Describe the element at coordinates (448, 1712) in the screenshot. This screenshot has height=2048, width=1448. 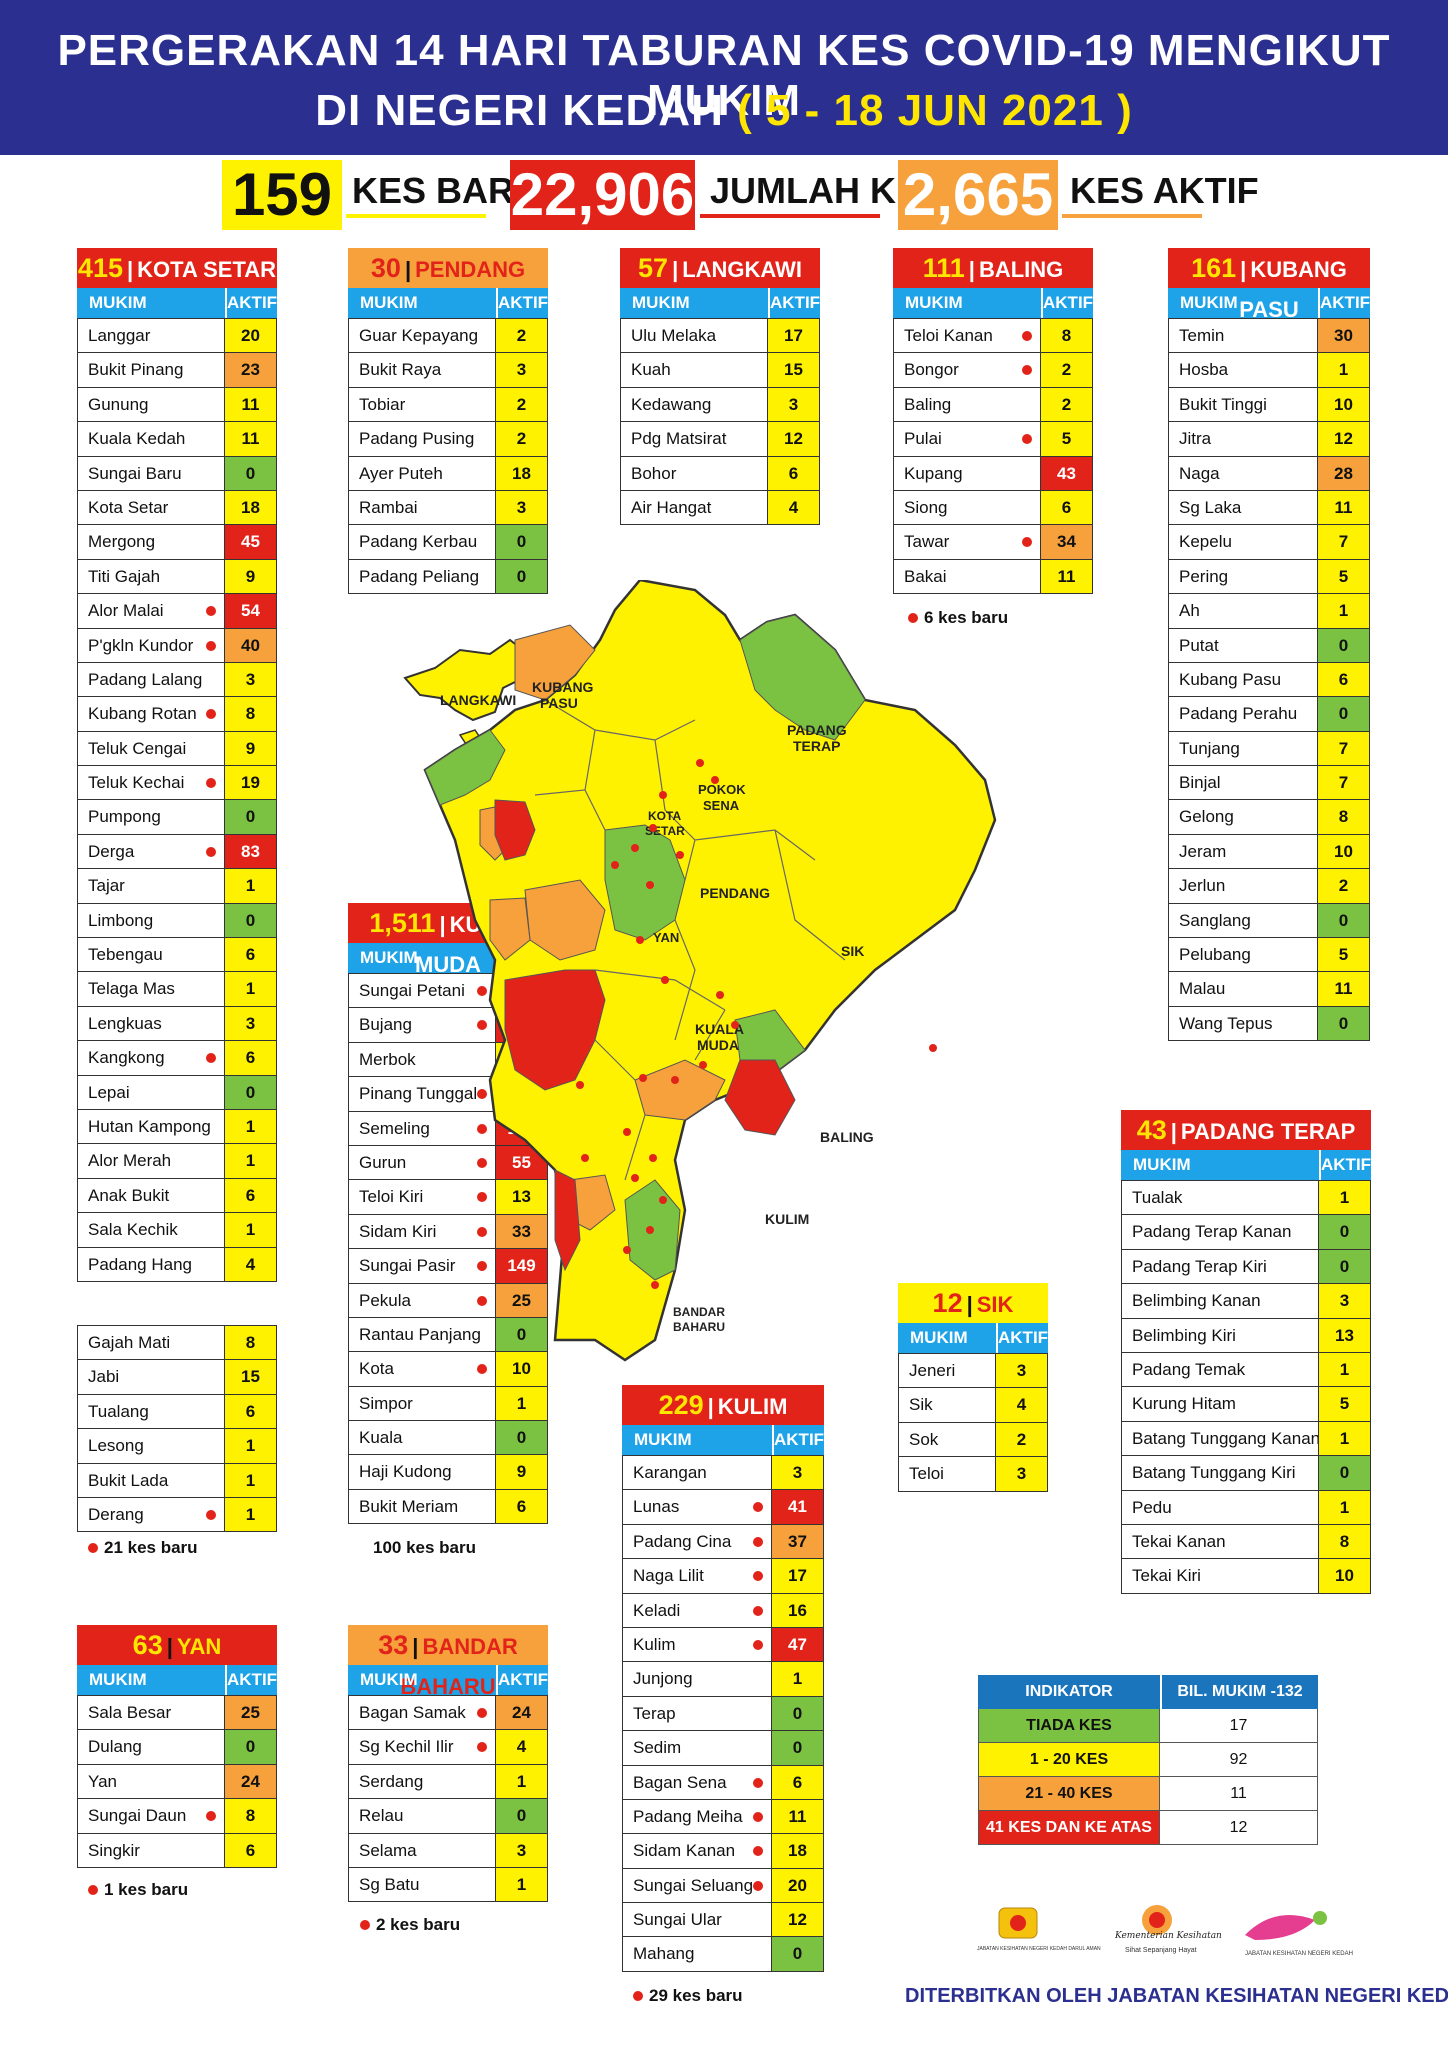
I see `table-row: Bagan Samak 24` at that location.